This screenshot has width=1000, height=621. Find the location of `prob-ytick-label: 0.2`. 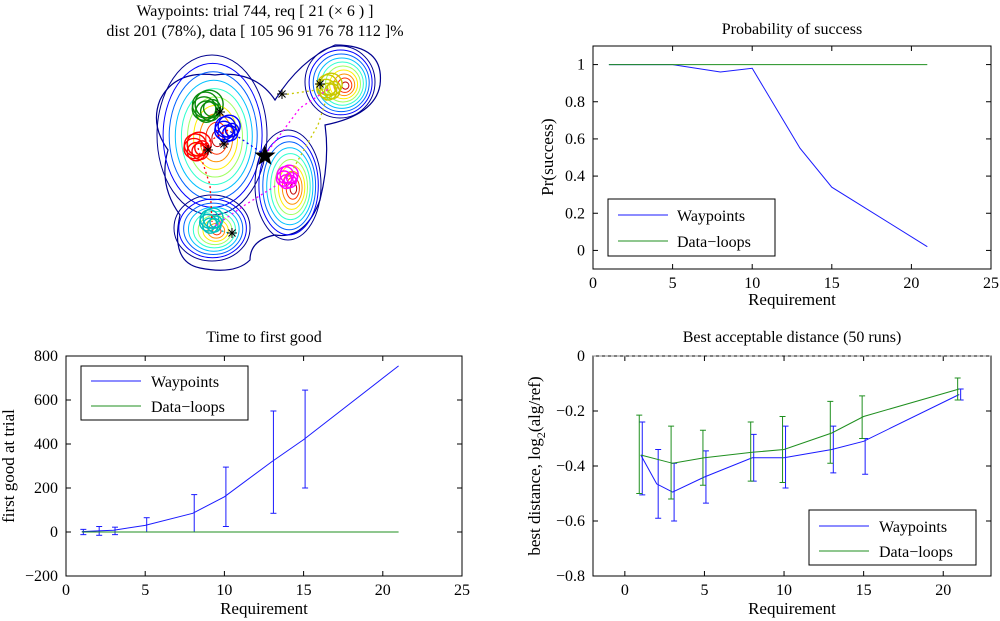

prob-ytick-label: 0.2 is located at coordinates (575, 213).